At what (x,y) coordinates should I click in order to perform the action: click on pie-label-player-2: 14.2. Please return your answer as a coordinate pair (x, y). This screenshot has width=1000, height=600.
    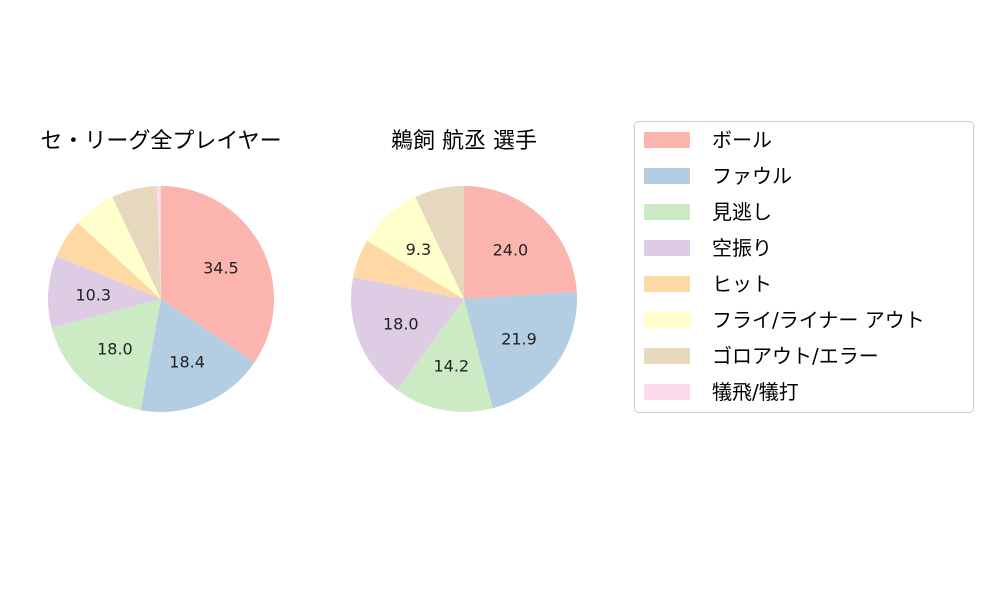
    Looking at the image, I should click on (451, 366).